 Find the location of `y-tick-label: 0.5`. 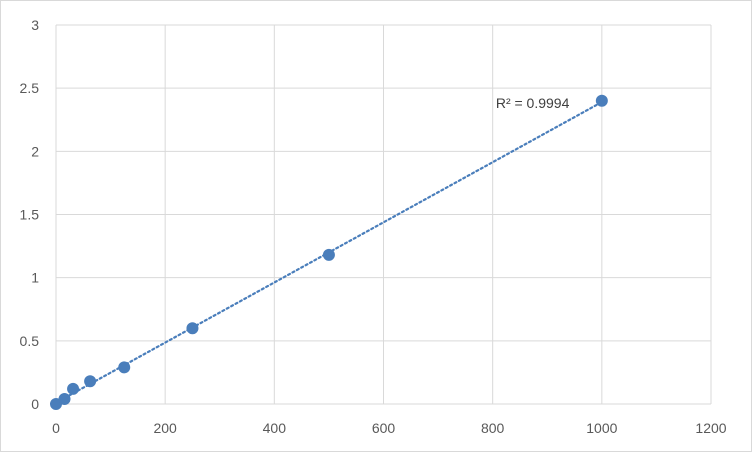

y-tick-label: 0.5 is located at coordinates (30, 341).